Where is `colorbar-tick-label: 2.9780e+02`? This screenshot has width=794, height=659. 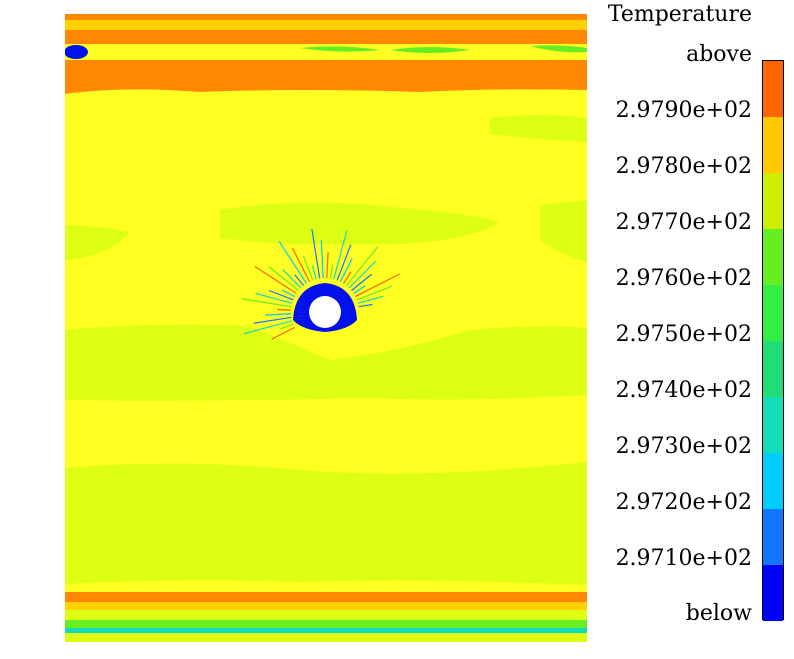 colorbar-tick-label: 2.9780e+02 is located at coordinates (683, 166).